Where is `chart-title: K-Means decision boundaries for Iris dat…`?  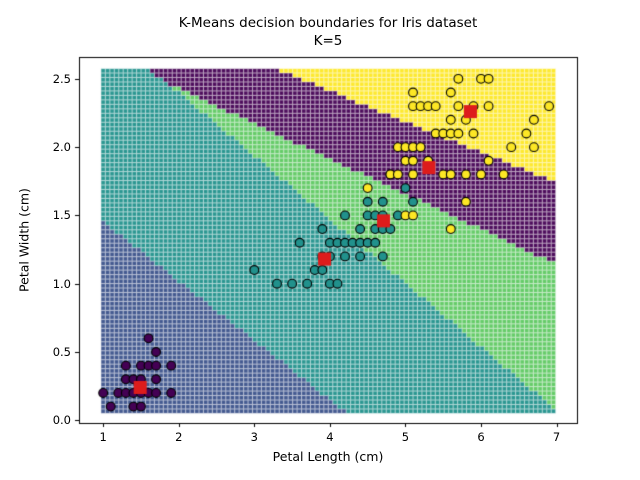 chart-title: K-Means decision boundaries for Iris dat… is located at coordinates (328, 23).